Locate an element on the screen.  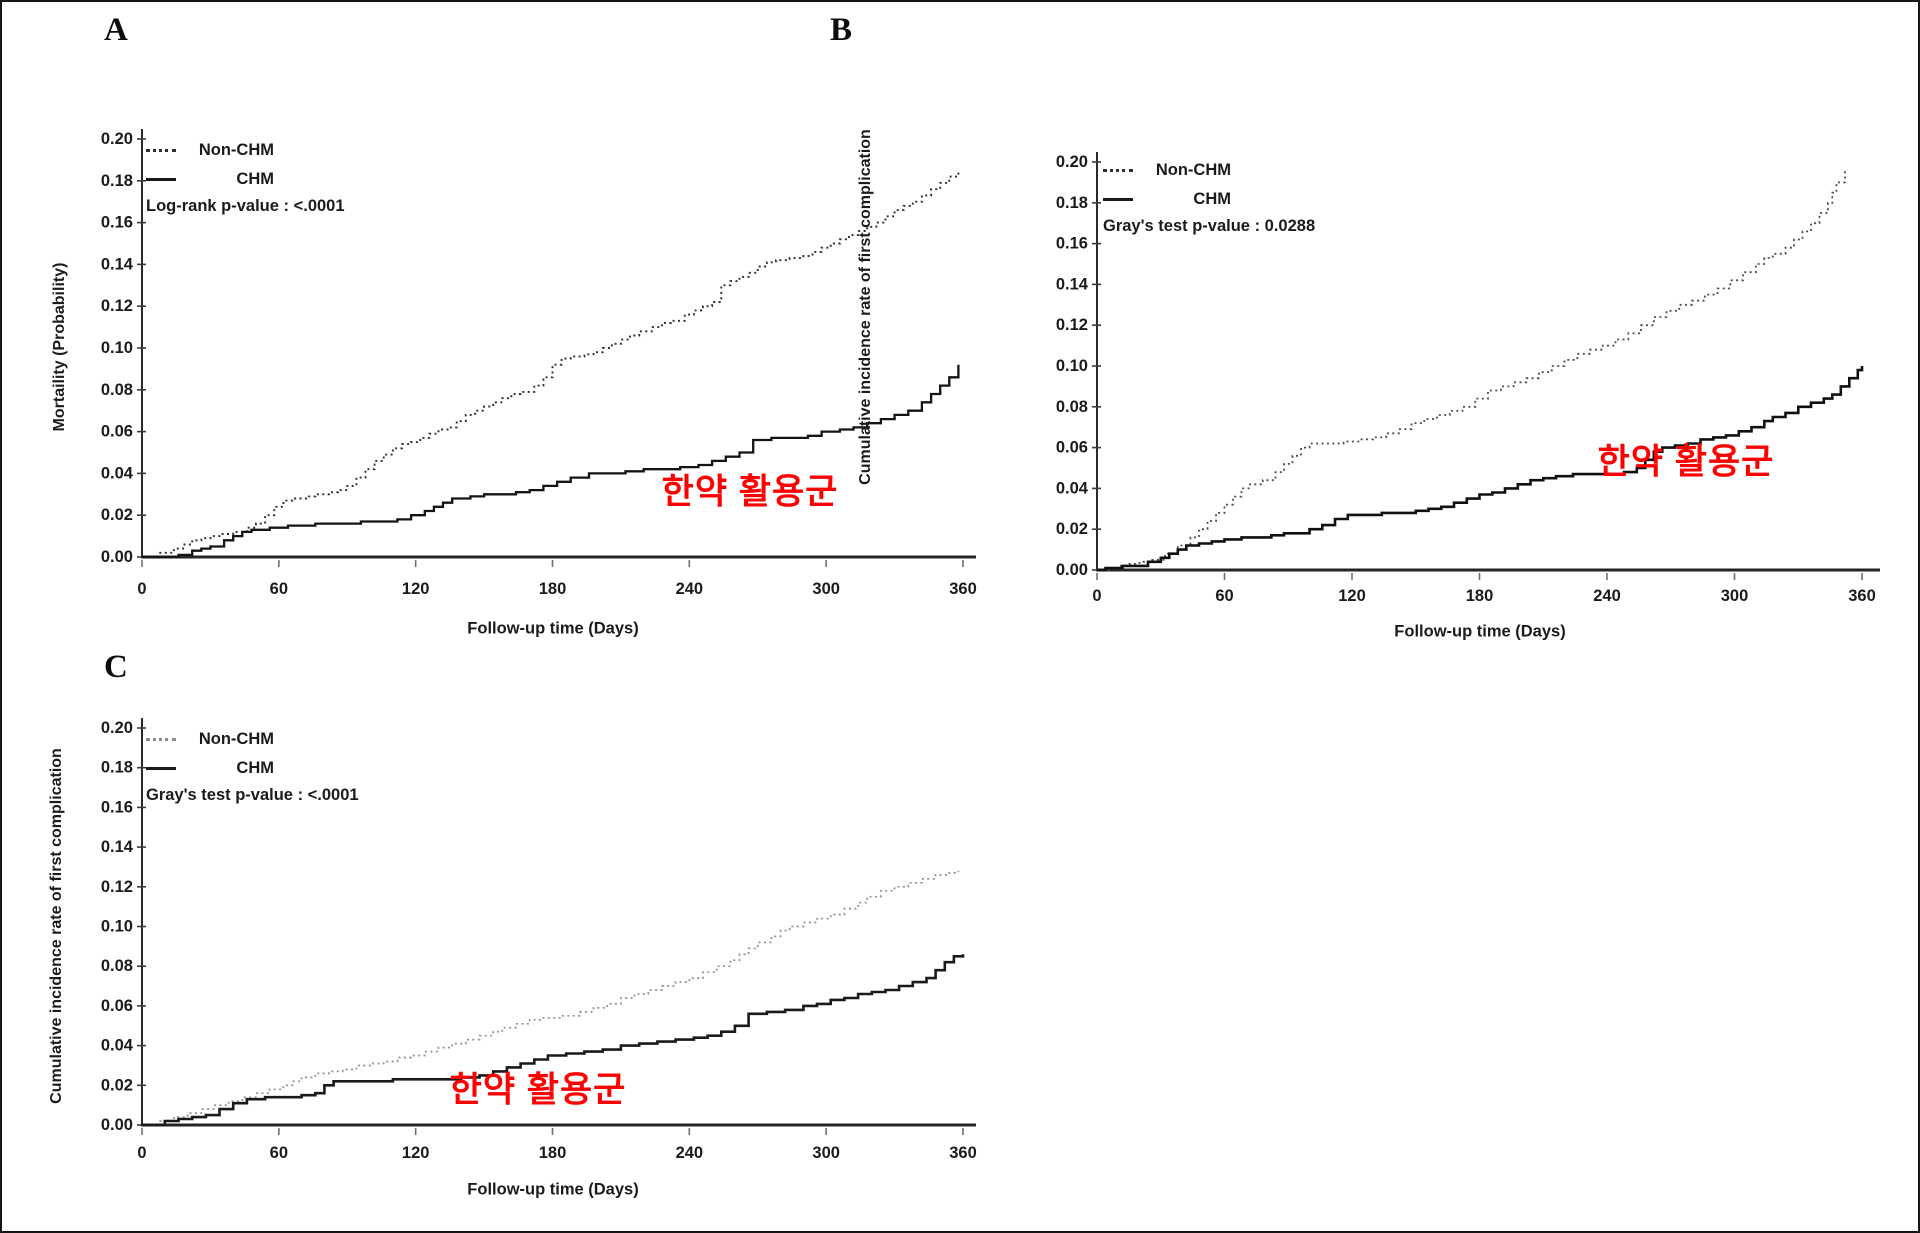
panel-b-pvalue-text: Gray's test p-value : 0.0288 is located at coordinates (1209, 226).